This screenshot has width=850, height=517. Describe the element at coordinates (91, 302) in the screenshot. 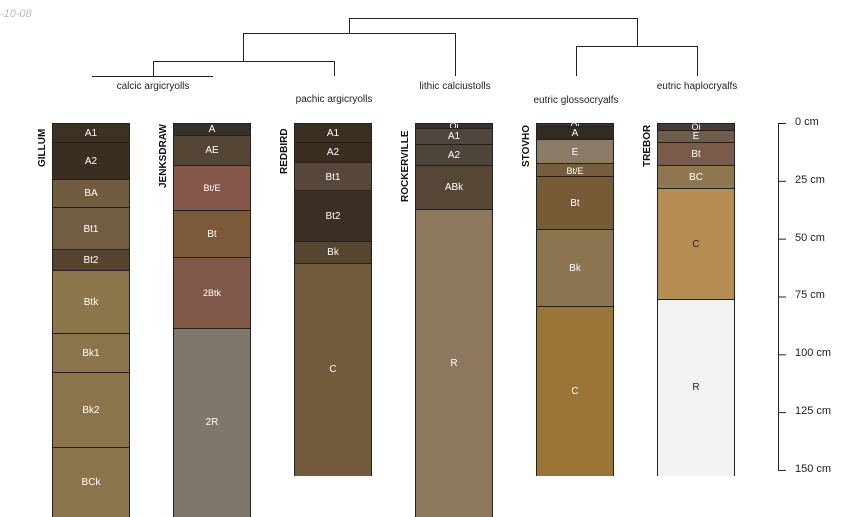

I see `horizon: Btk` at that location.